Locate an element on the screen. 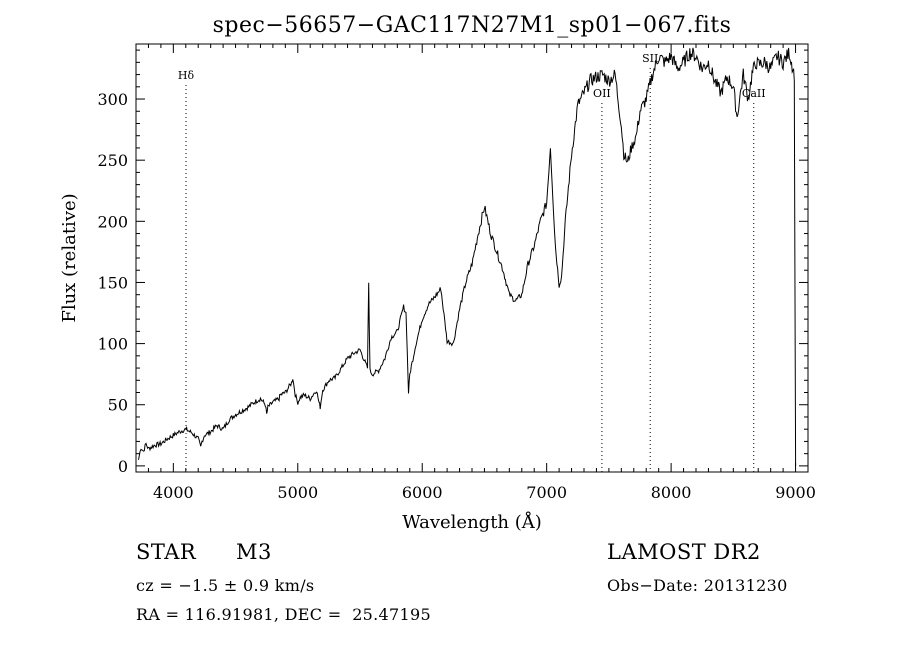 Image resolution: width=900 pixels, height=650 pixels. coordinates: RA = 116.91981, DEC = 25.47195 is located at coordinates (283, 614).